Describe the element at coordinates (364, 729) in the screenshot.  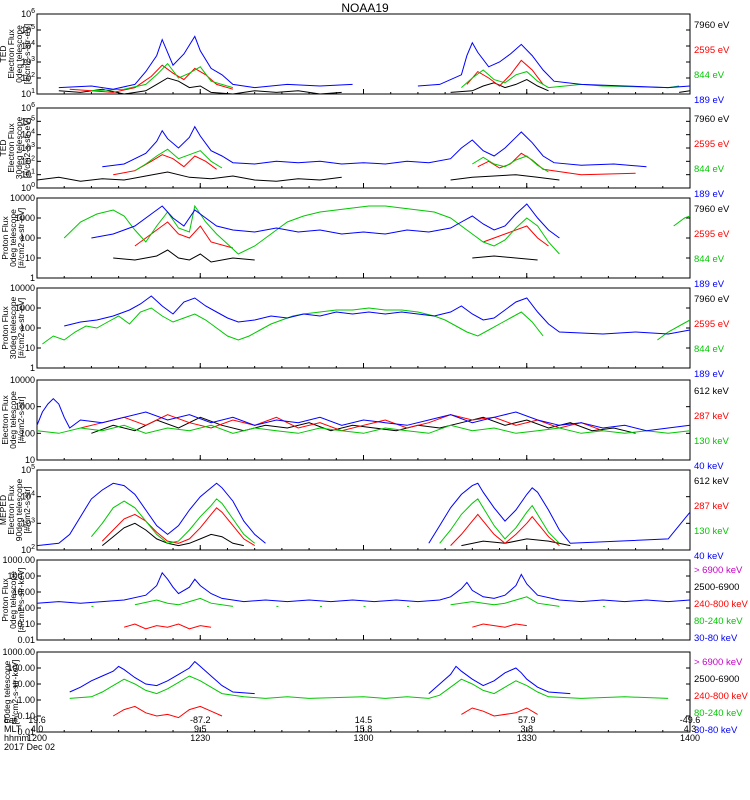
I see `footer-mlt: 15.8` at that location.